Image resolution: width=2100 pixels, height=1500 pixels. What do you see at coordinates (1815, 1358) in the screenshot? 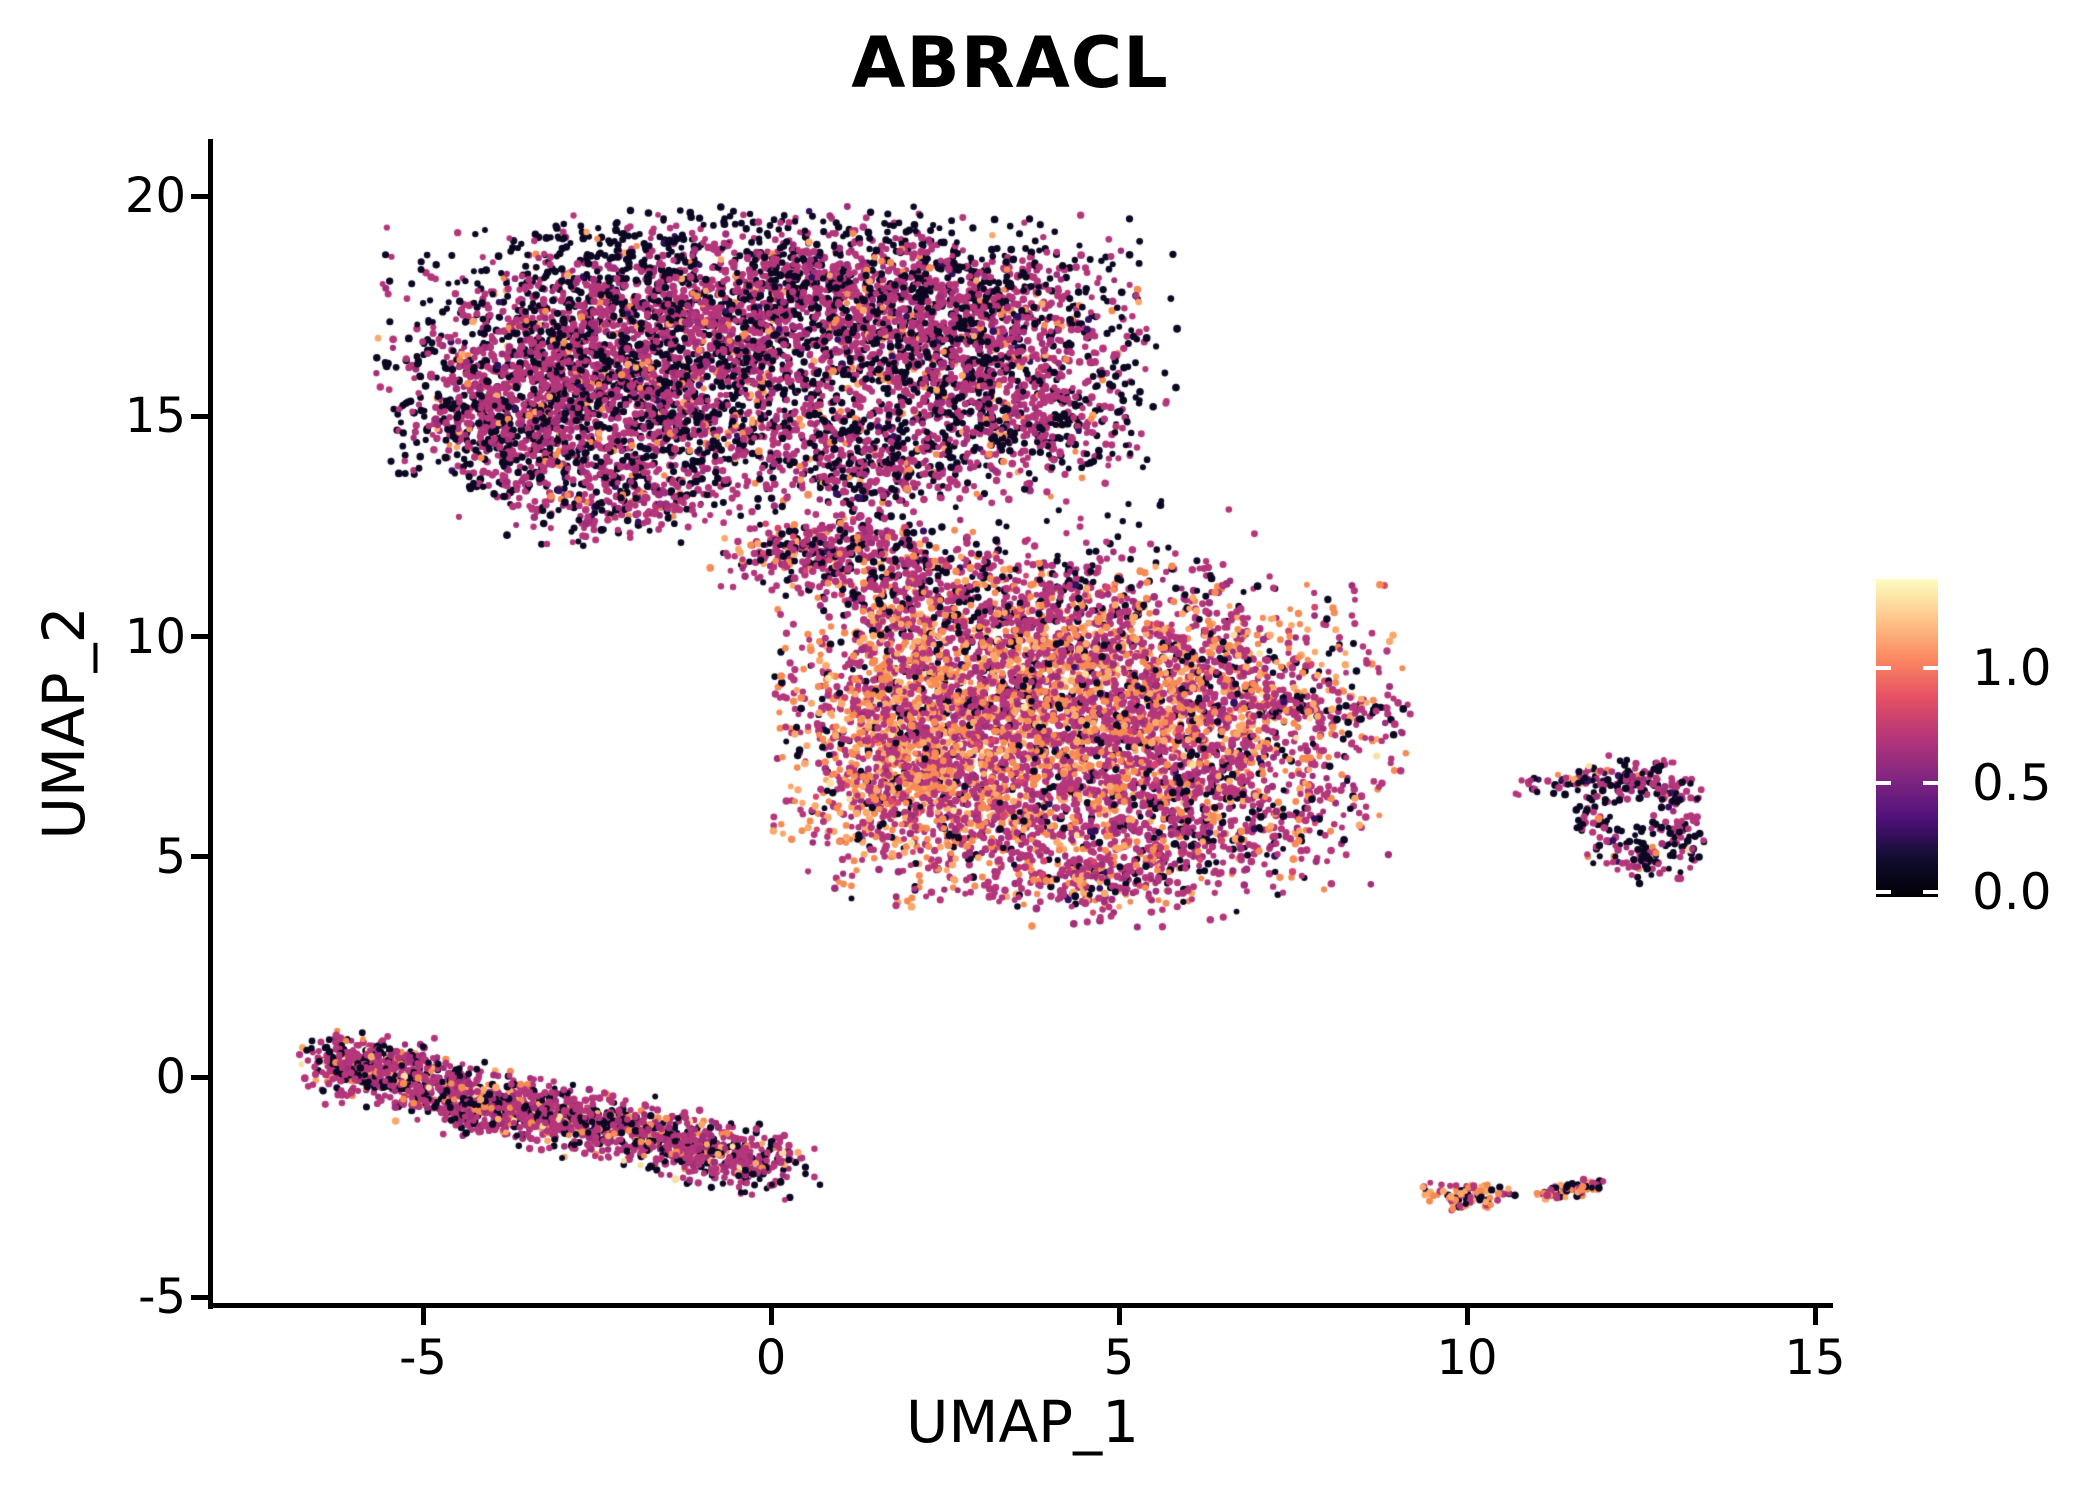
I see `x-tick-label: 15` at bounding box center [1815, 1358].